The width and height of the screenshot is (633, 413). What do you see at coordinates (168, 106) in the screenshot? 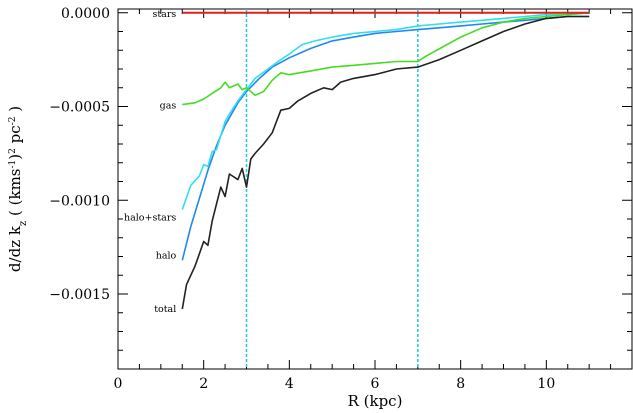
I see `series-label-gas: gas` at bounding box center [168, 106].